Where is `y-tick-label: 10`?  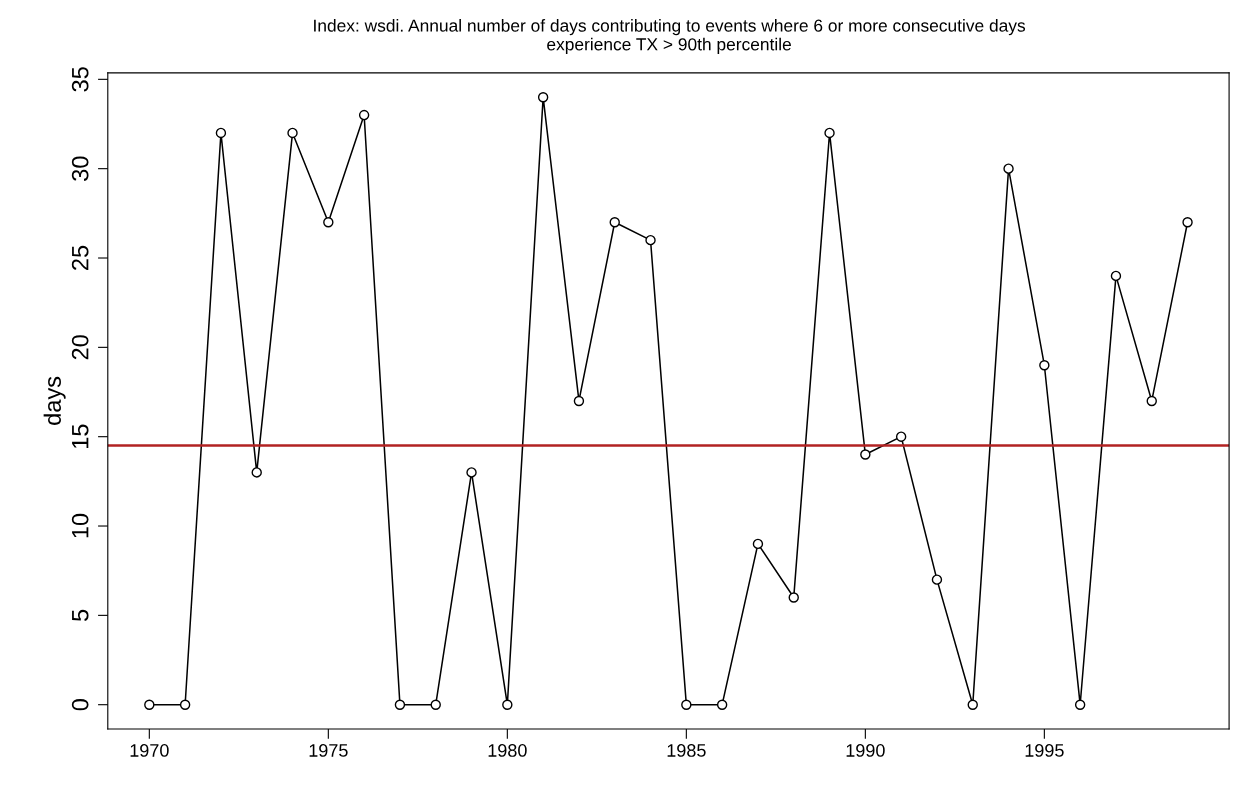
y-tick-label: 10 is located at coordinates (80, 525).